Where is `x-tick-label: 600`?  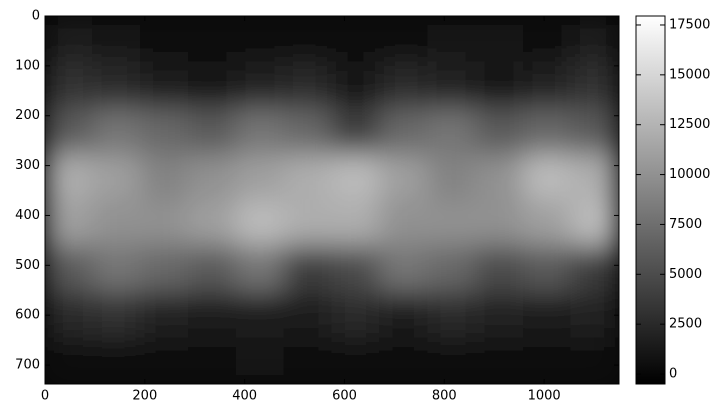 x-tick-label: 600 is located at coordinates (344, 396).